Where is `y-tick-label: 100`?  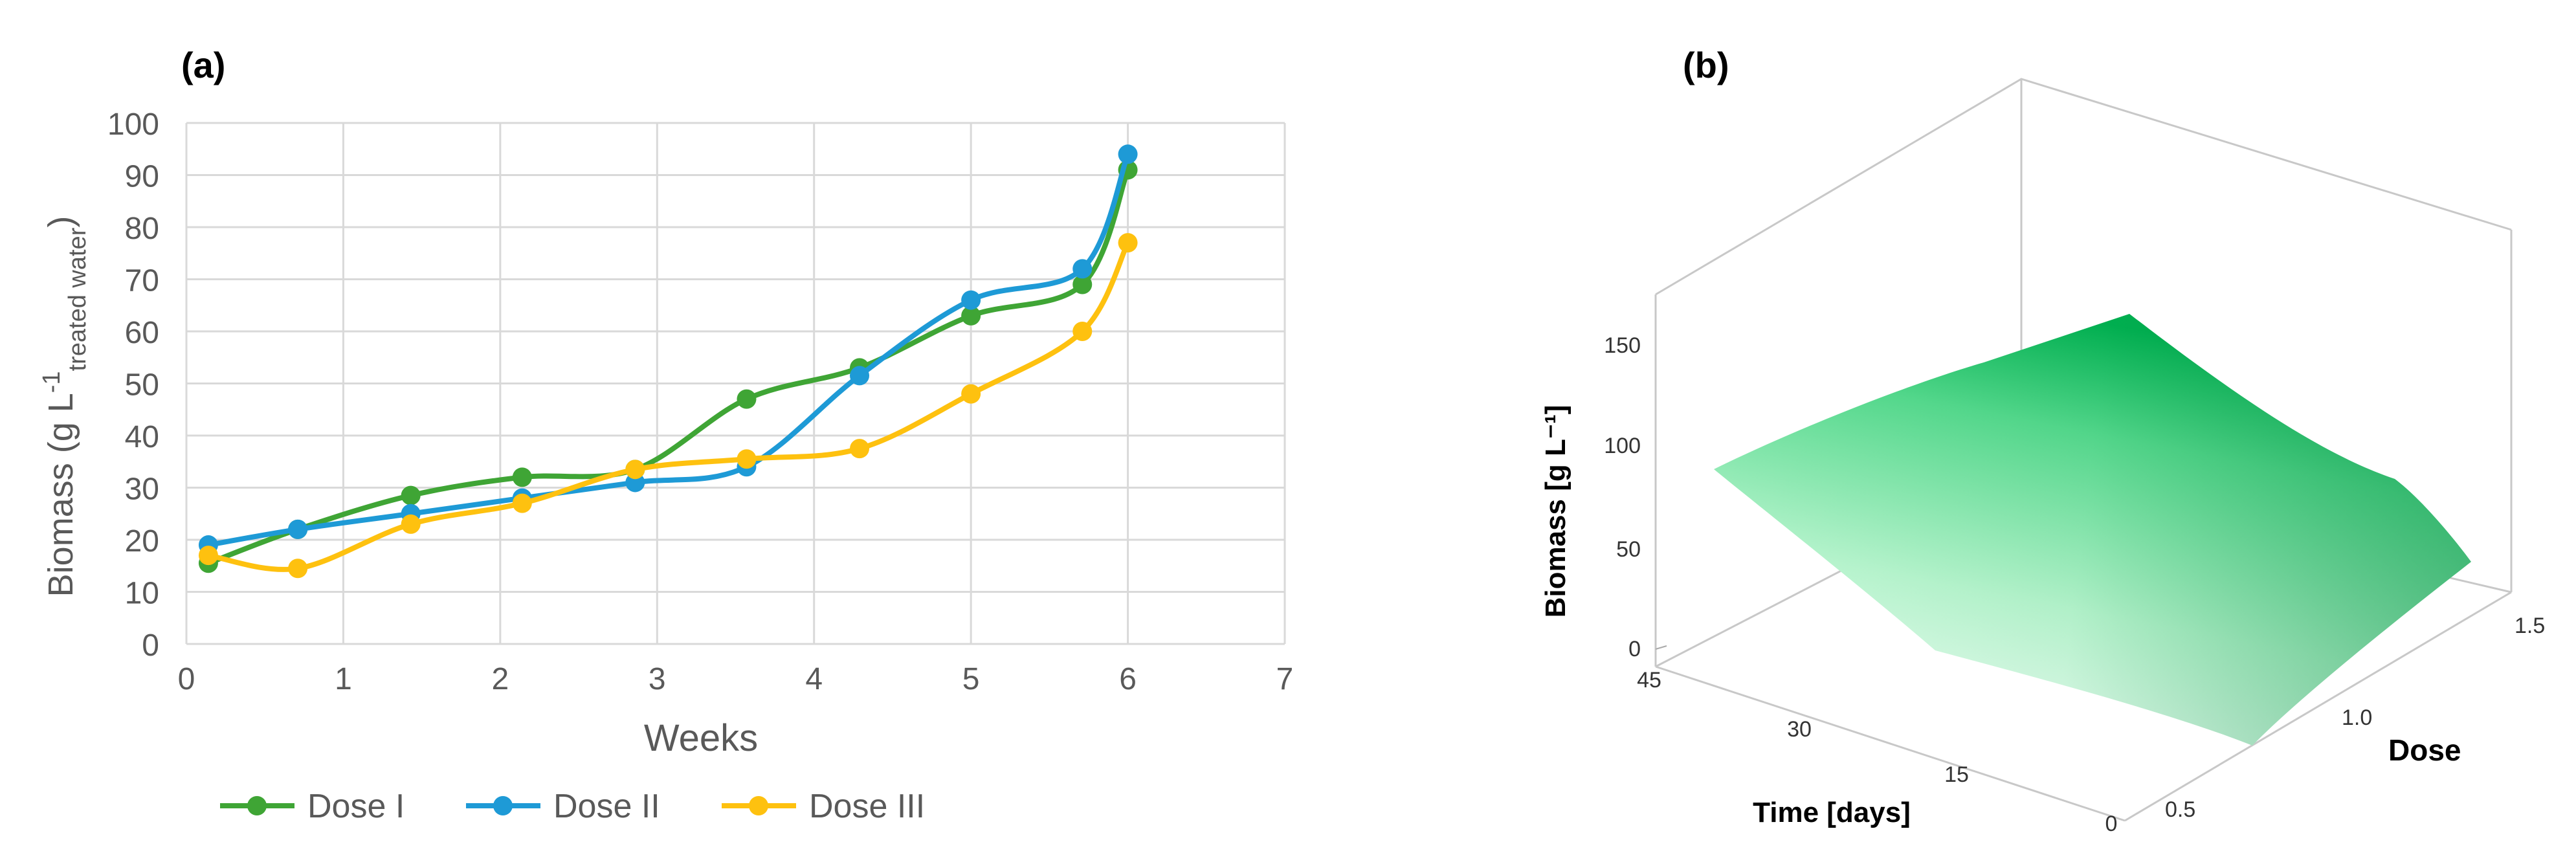 y-tick-label: 100 is located at coordinates (133, 124).